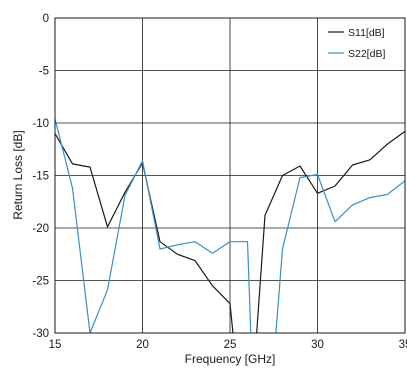 The width and height of the screenshot is (407, 373). What do you see at coordinates (44, 72) in the screenshot?
I see `y-tick-label: -5` at bounding box center [44, 72].